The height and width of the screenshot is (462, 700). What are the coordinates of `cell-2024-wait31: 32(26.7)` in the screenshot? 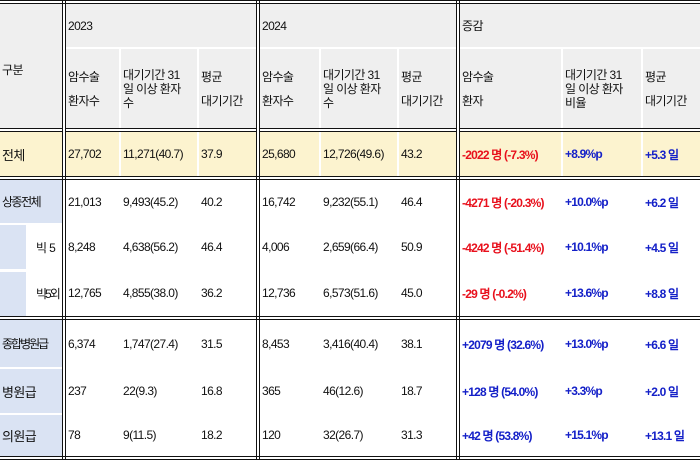 It's located at (359, 437).